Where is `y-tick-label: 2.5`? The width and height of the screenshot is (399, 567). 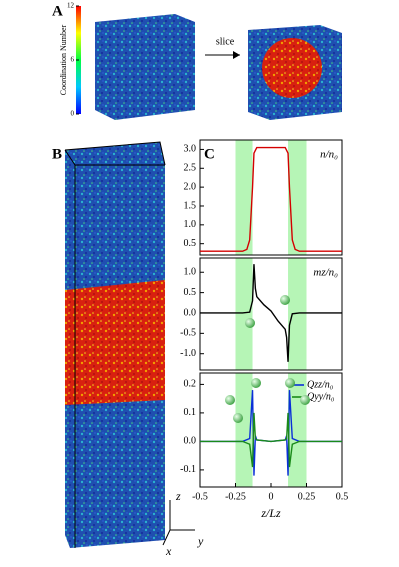
y-tick-label: 2.5 is located at coordinates (190, 168).